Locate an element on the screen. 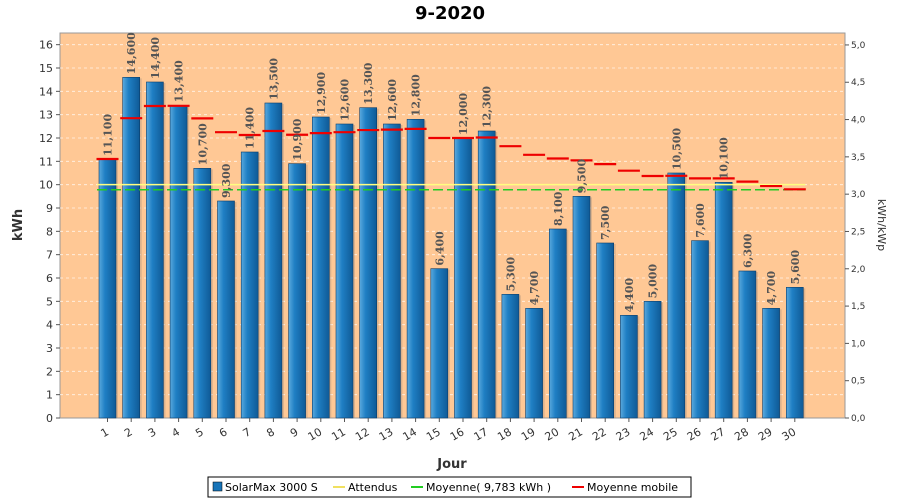 The height and width of the screenshot is (500, 900). y2-tick-label-0: 0,0 is located at coordinates (858, 419).